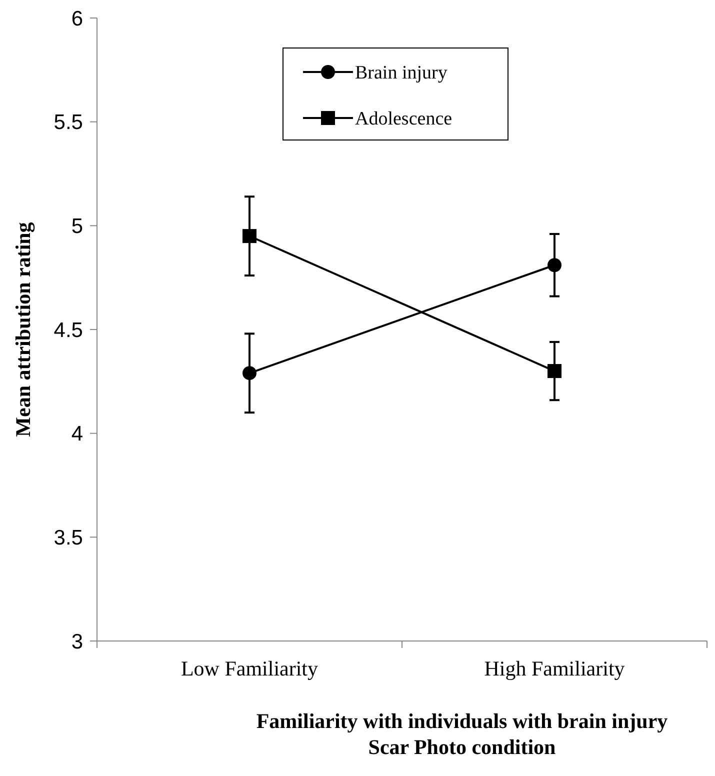  I want to click on y-tick-label: 3, so click(77, 642).